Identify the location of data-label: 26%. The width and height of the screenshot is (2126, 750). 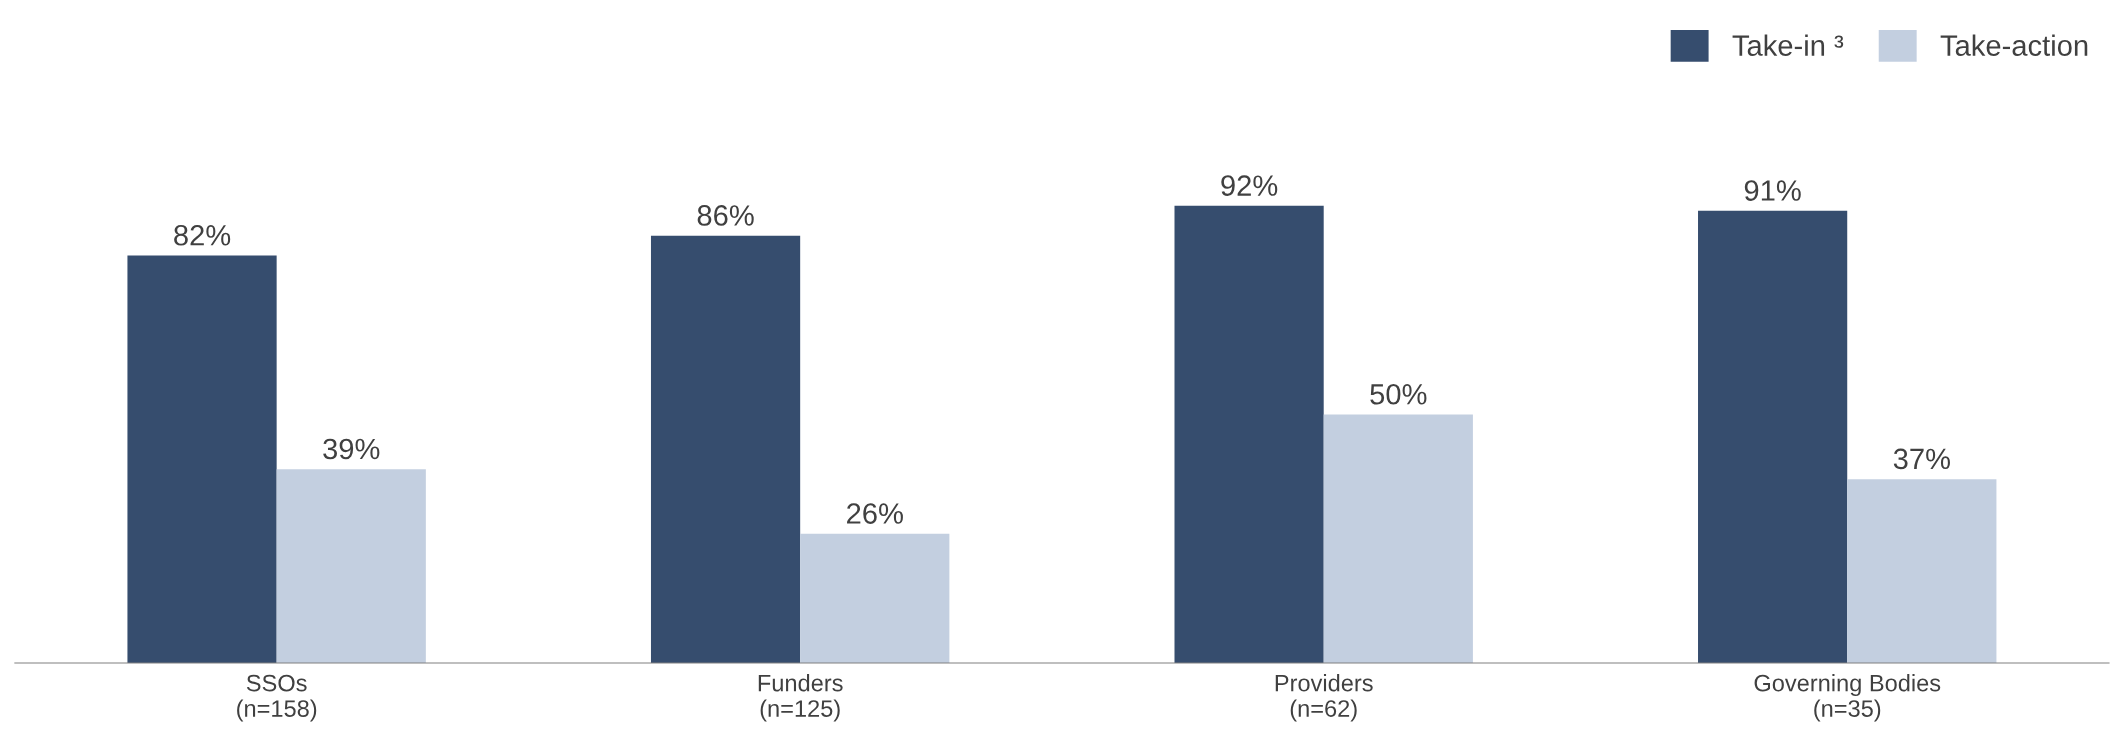
(875, 513).